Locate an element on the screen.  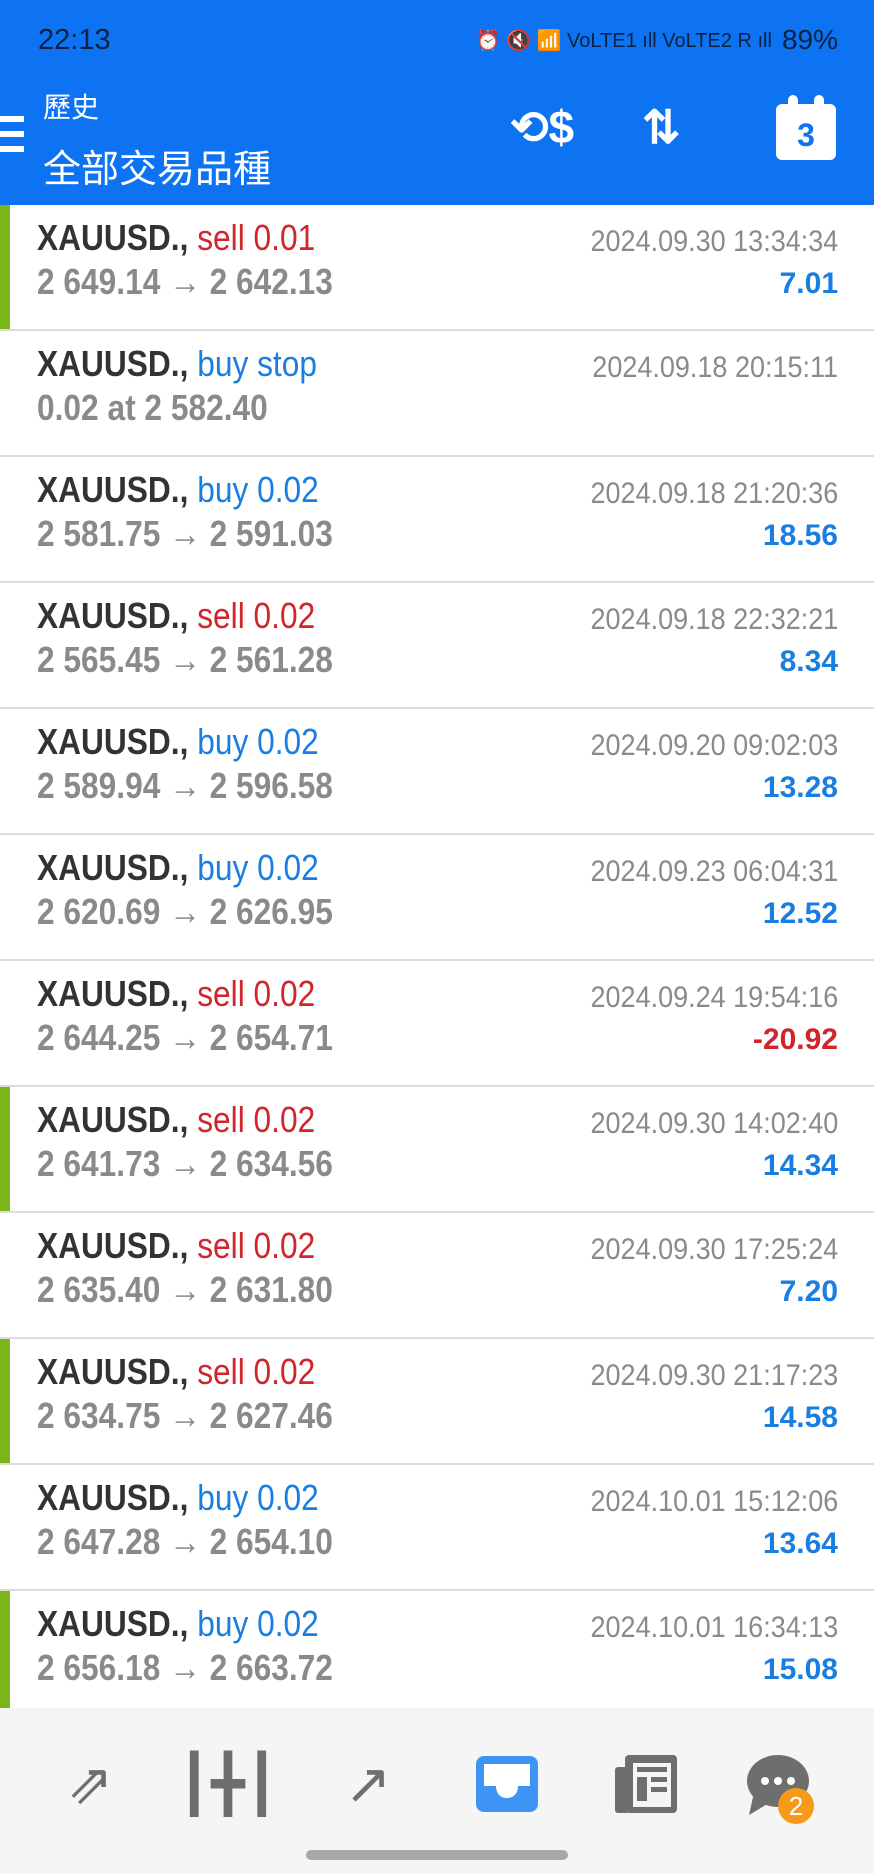
trade-prices: 0.02 at 2 582.40 is located at coordinates (152, 407).